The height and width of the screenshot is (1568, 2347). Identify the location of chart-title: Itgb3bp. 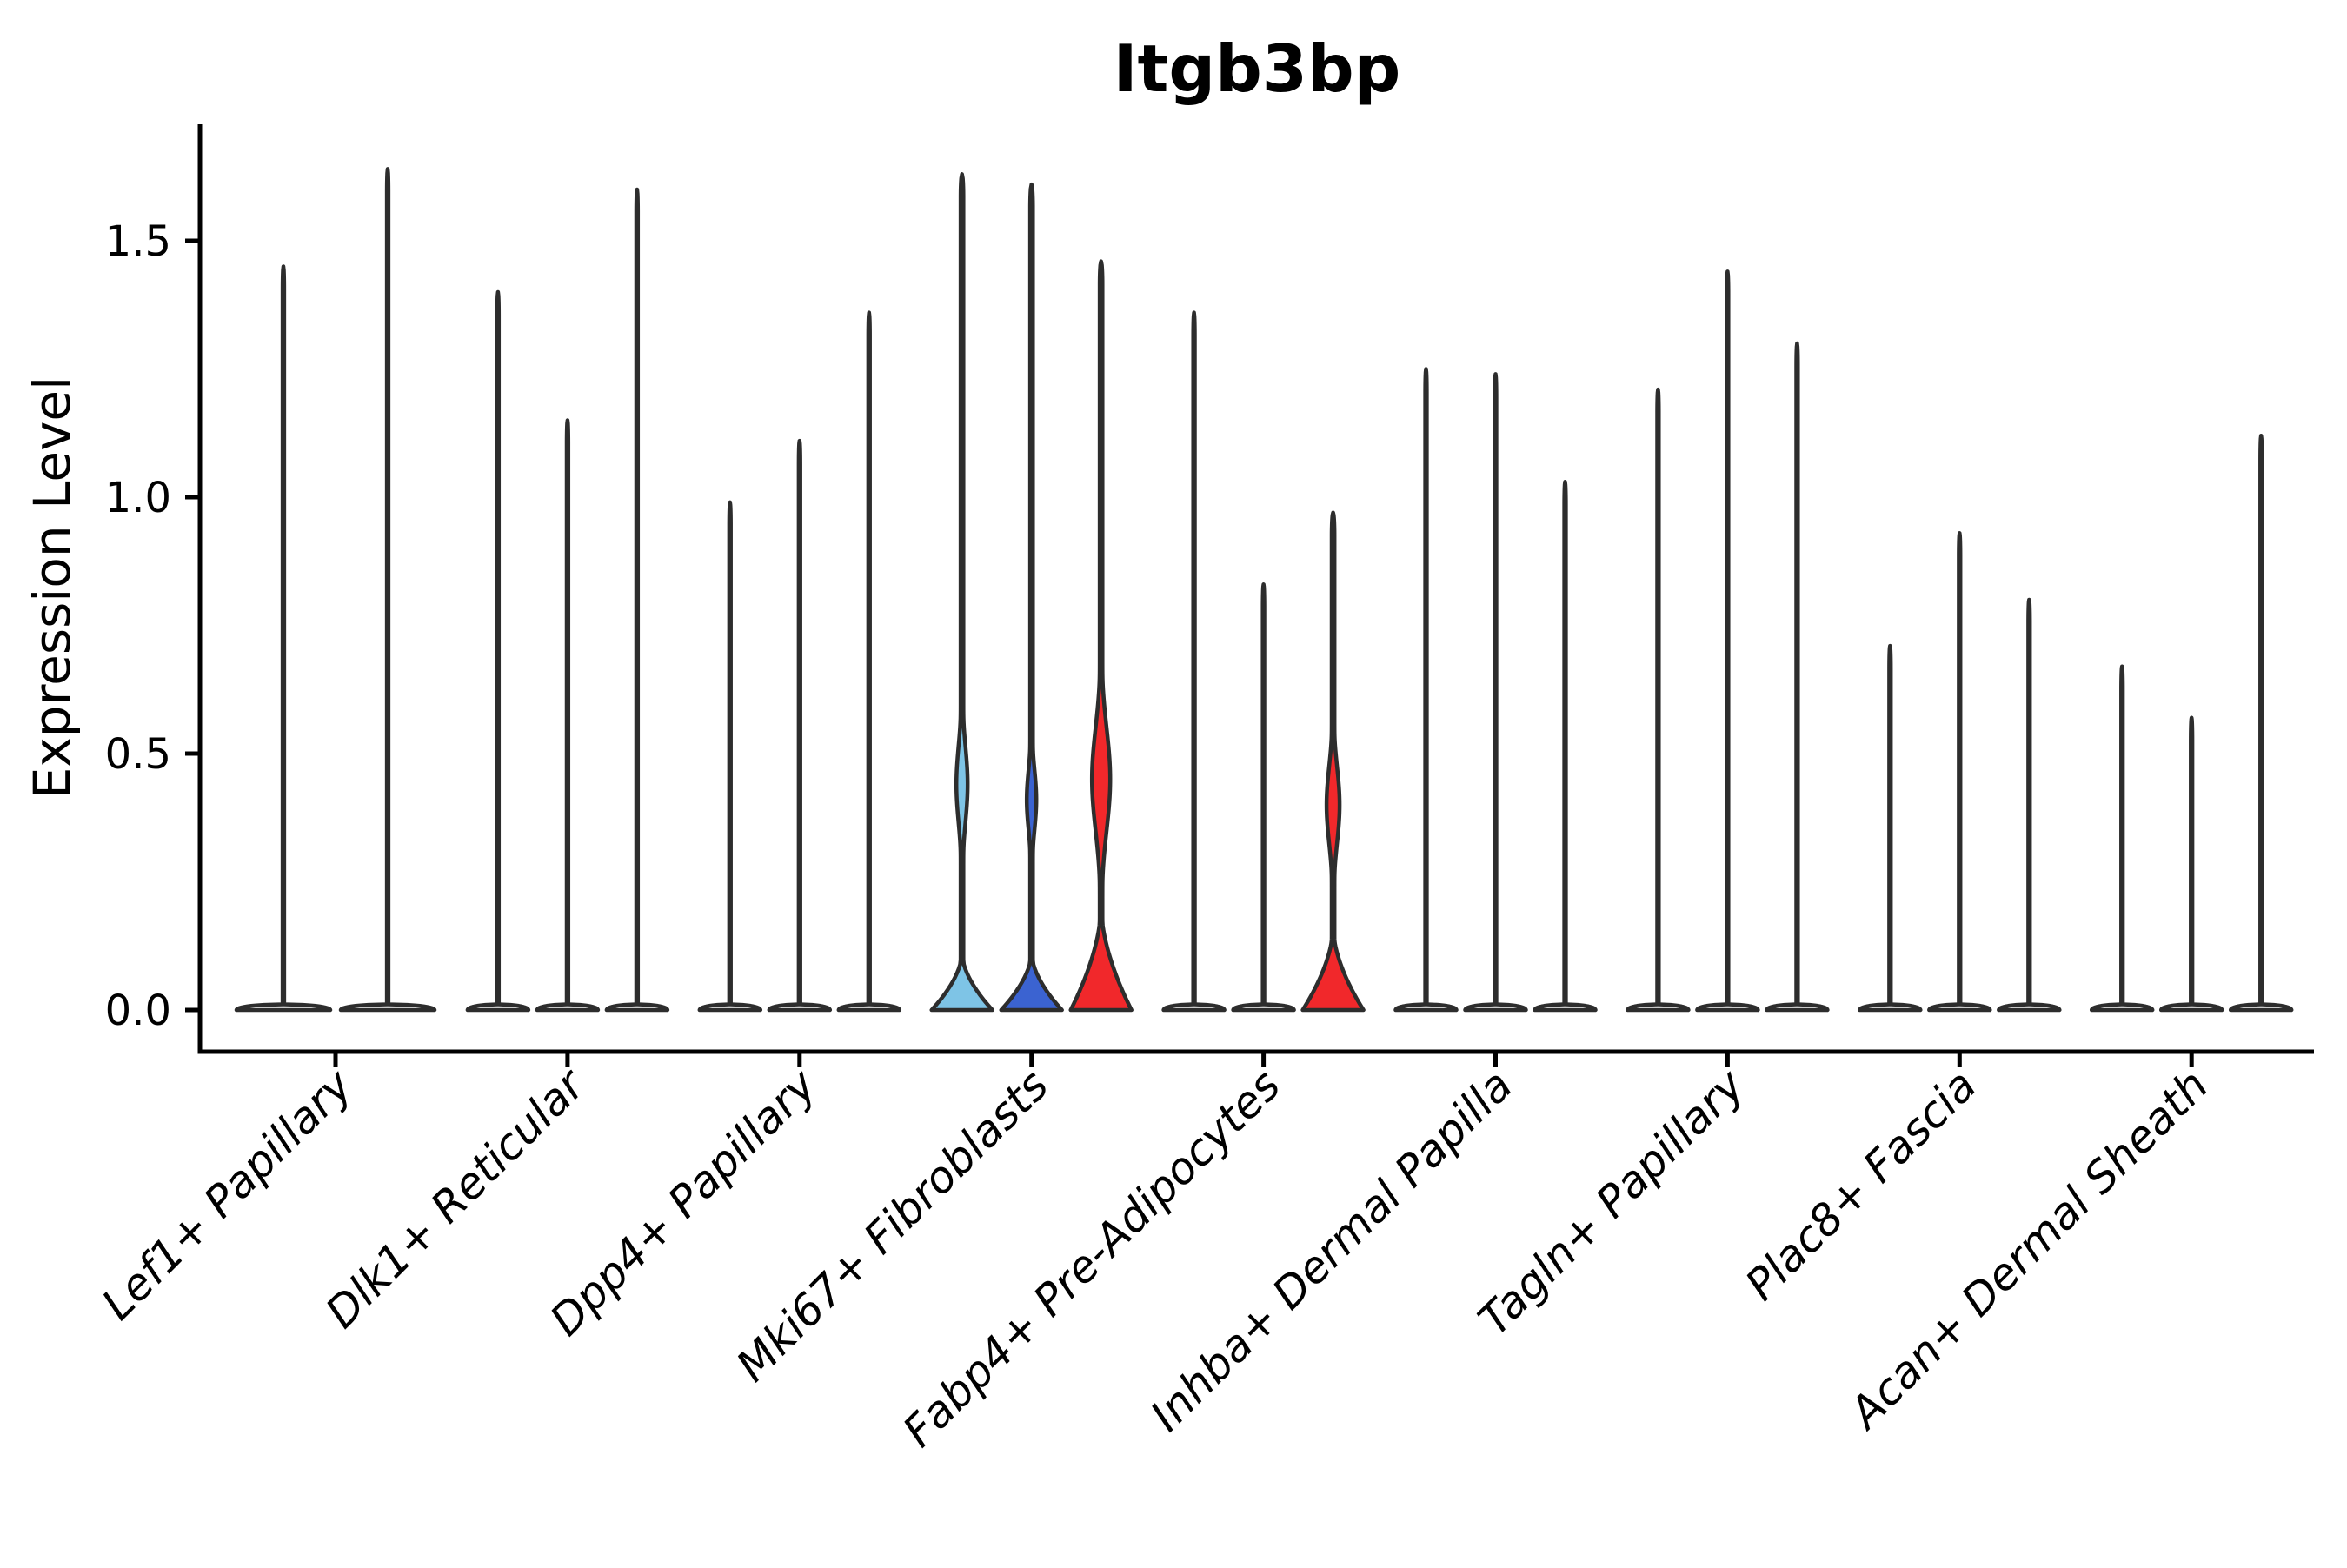
(1257, 68).